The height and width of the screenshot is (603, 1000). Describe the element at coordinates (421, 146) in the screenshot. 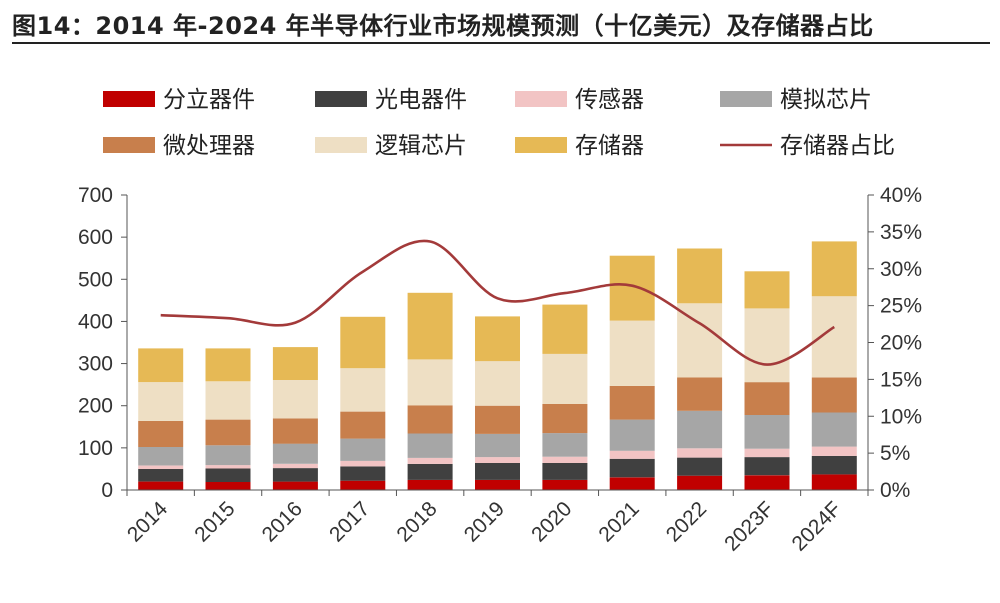

I see `legend-label: 逻辑芯片` at that location.